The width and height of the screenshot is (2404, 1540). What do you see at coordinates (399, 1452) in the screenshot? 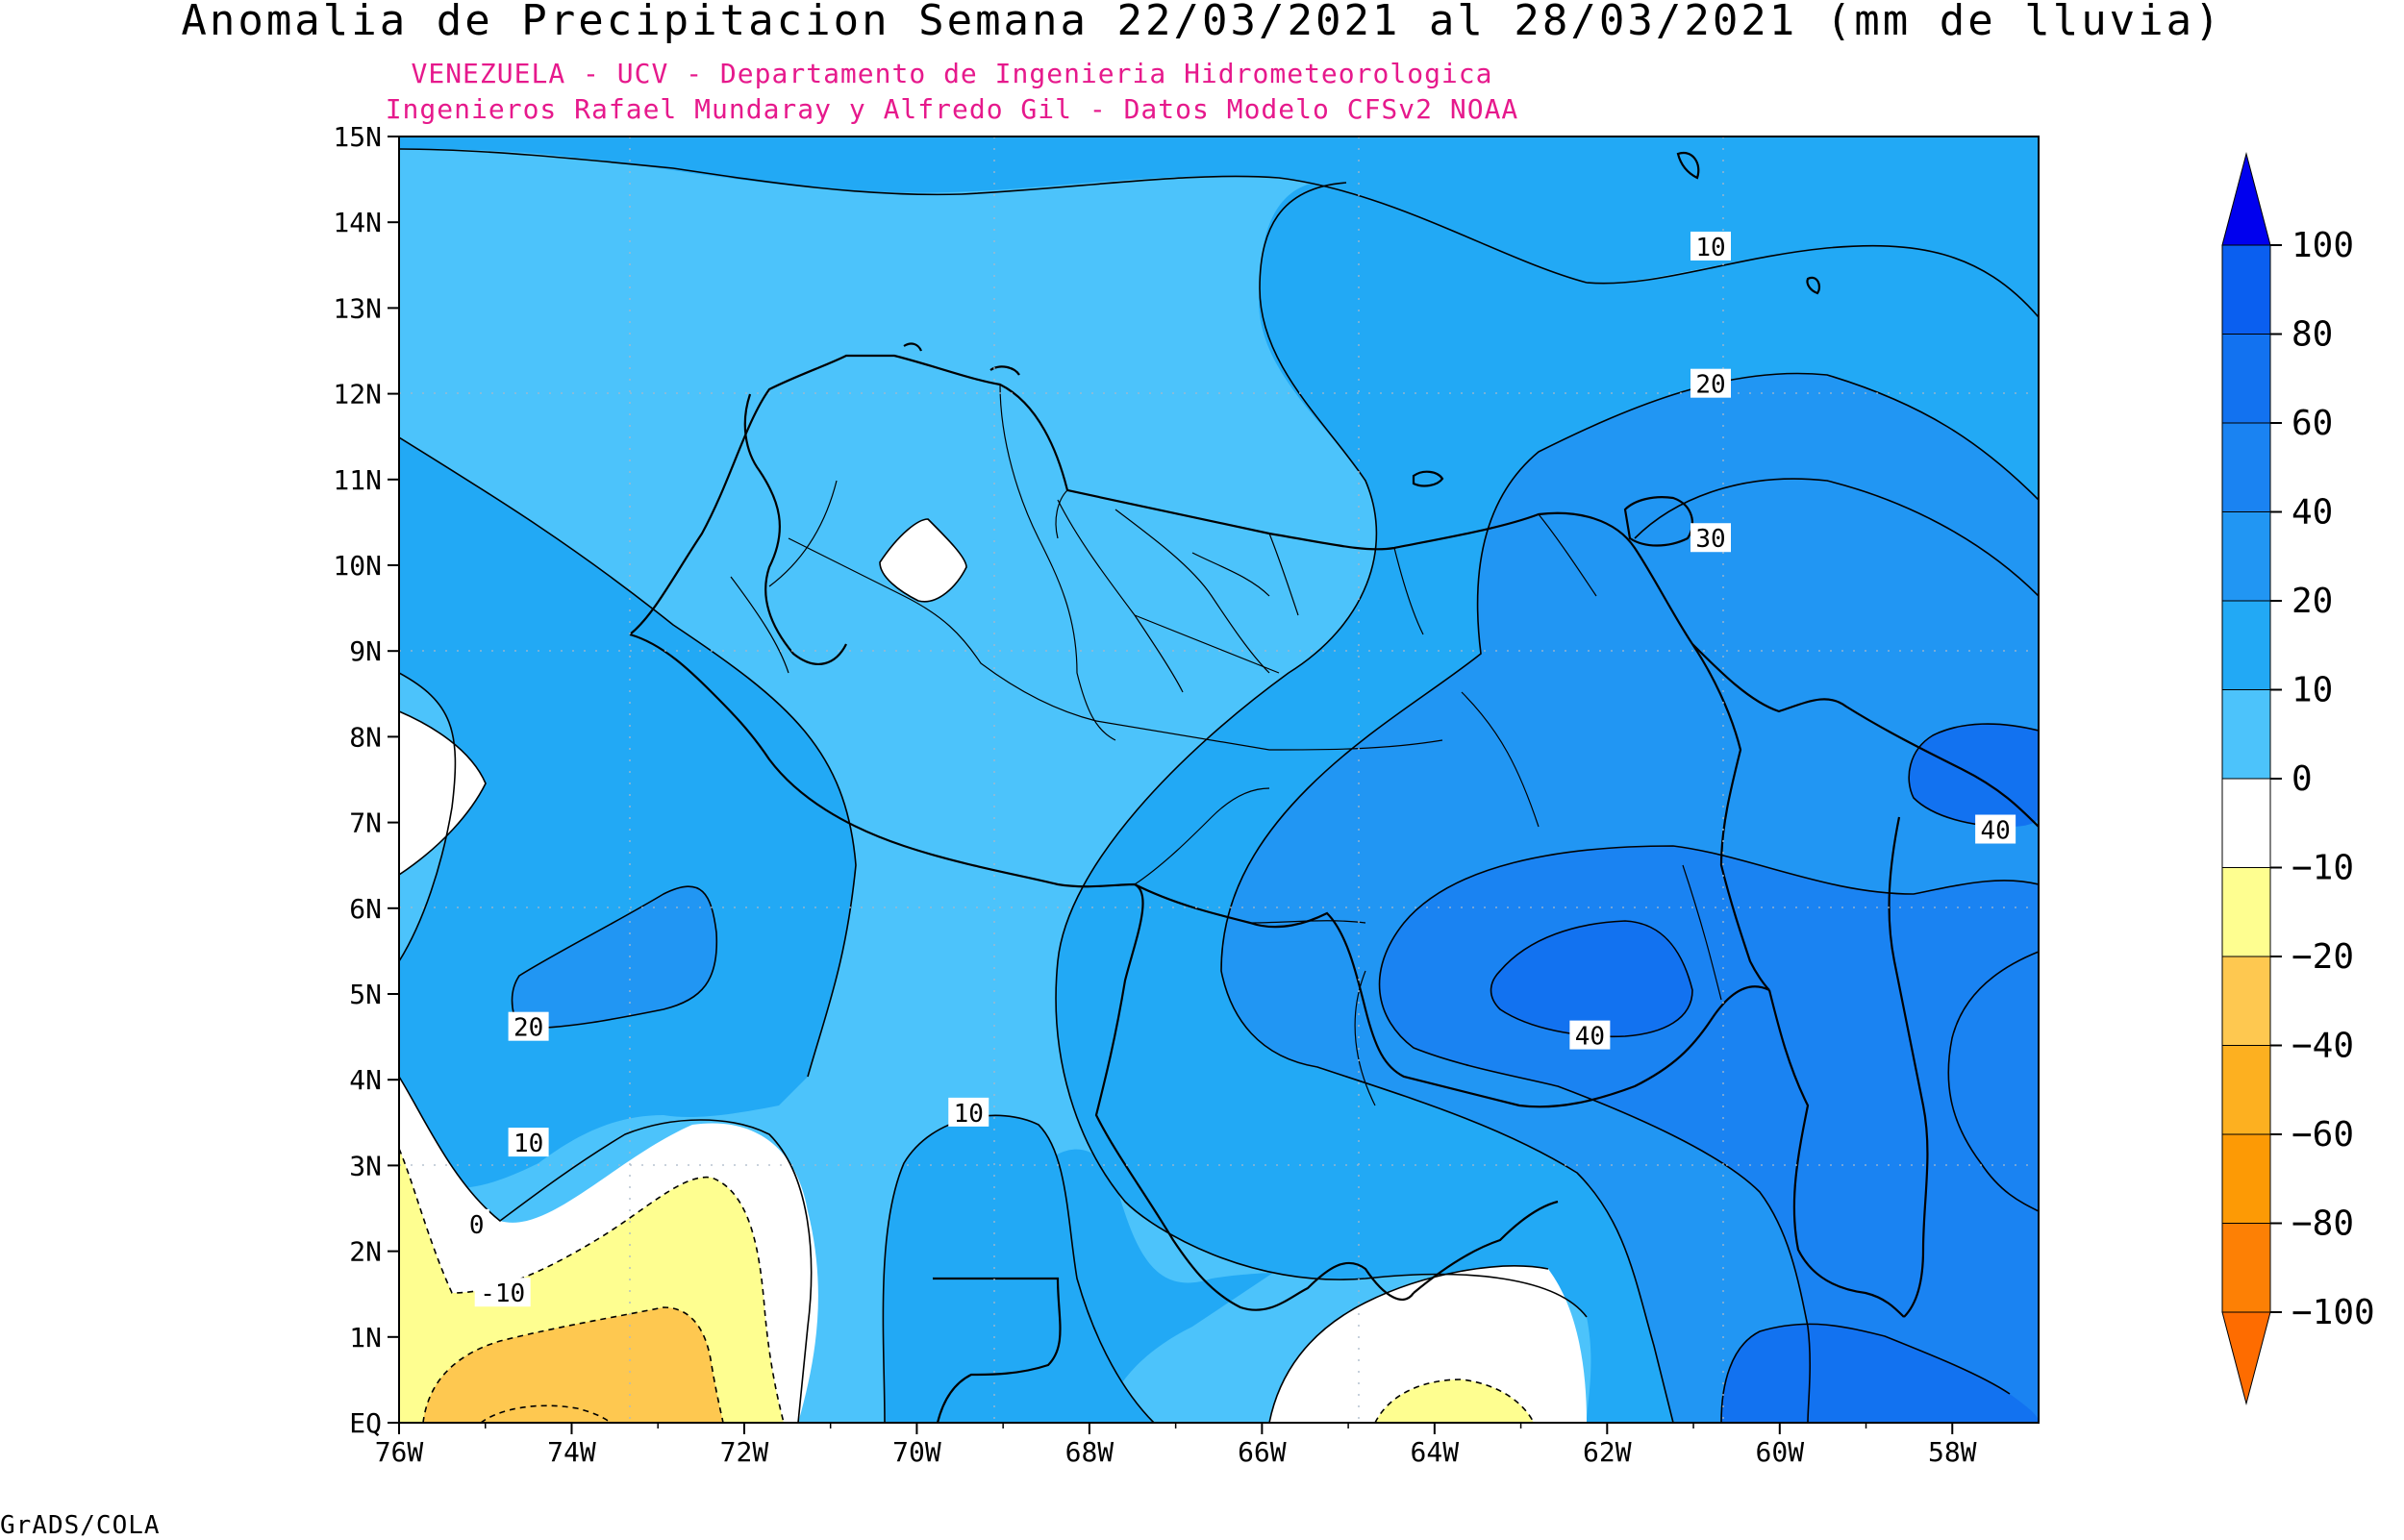
I see `lon-tick-label: 76W` at bounding box center [399, 1452].